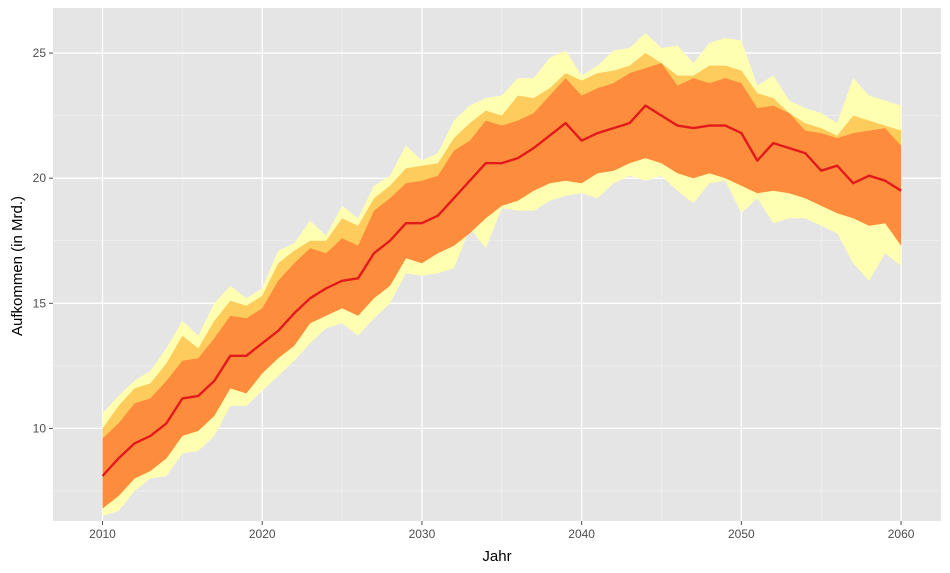  I want to click on y-tick-label: 10, so click(40, 428).